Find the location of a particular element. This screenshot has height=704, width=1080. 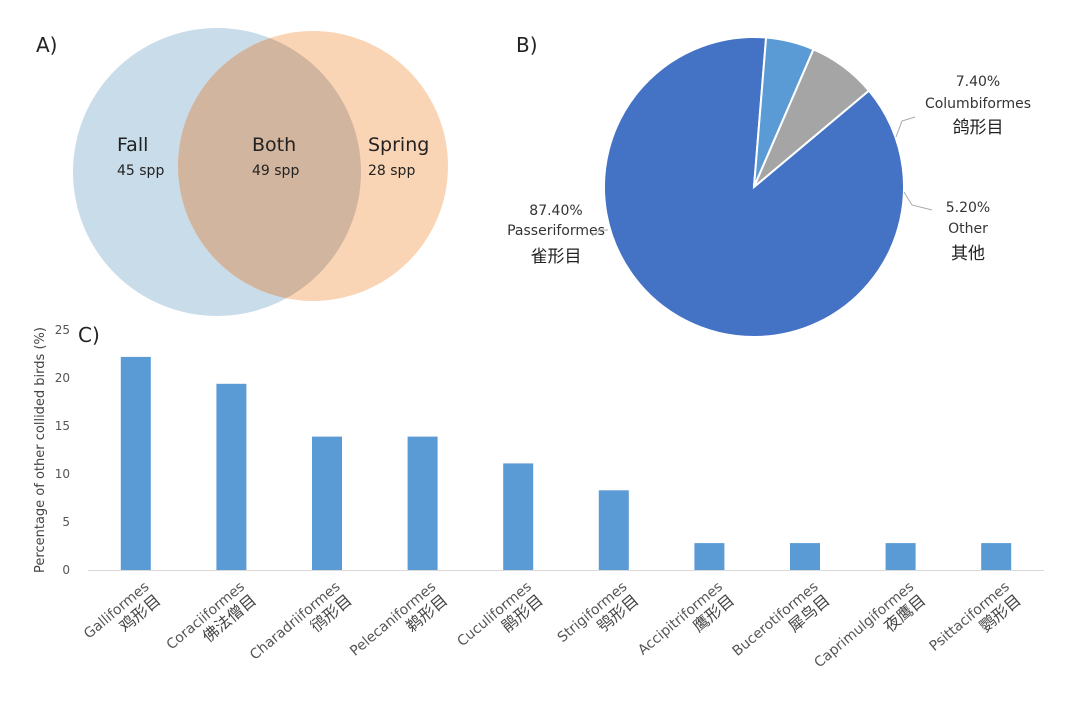

y-tick-label: 25 is located at coordinates (62, 330).